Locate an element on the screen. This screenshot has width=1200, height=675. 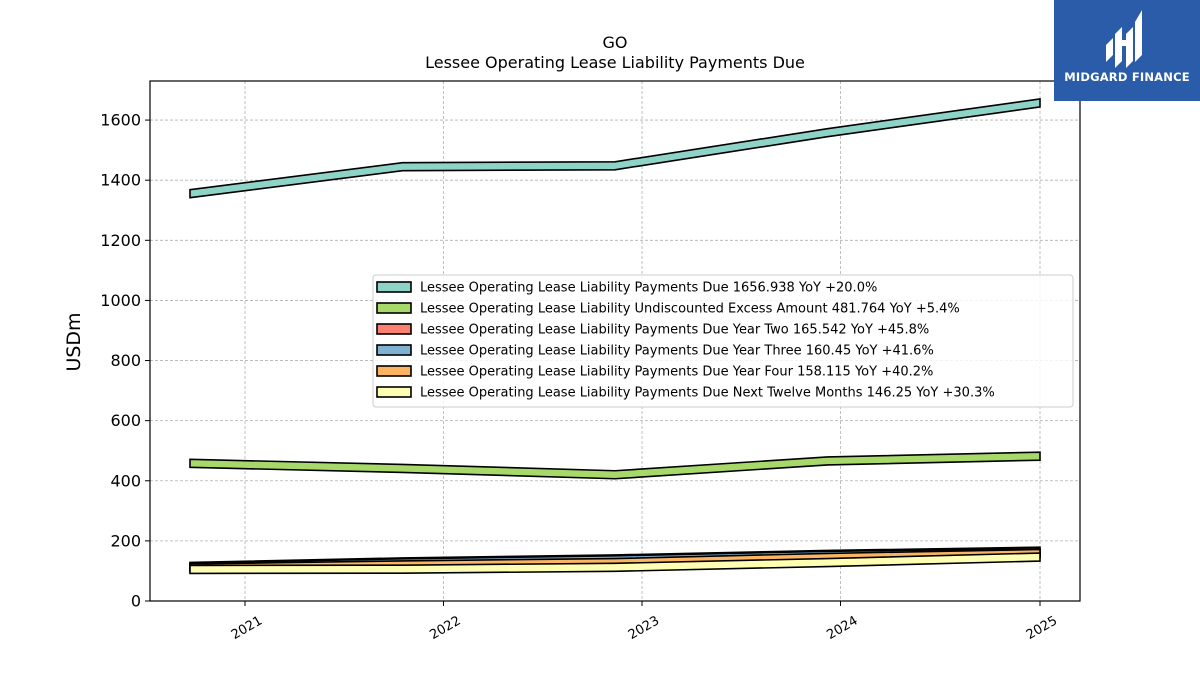
y-axis: 0 200 400 600 800 1000 1200 1400 1600 is located at coordinates (125, 361).